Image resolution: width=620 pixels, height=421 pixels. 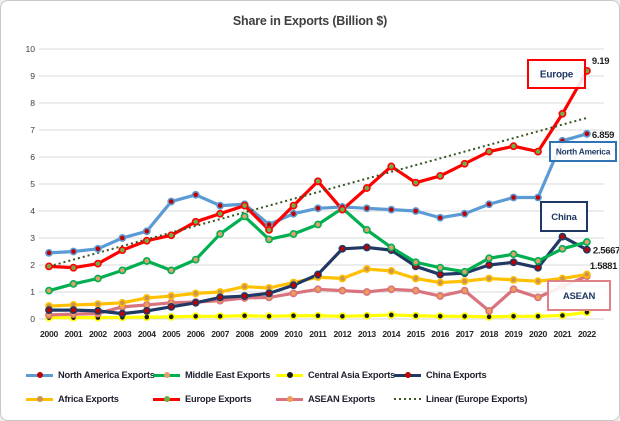 I want to click on callout-europe: Europe, so click(x=556, y=74).